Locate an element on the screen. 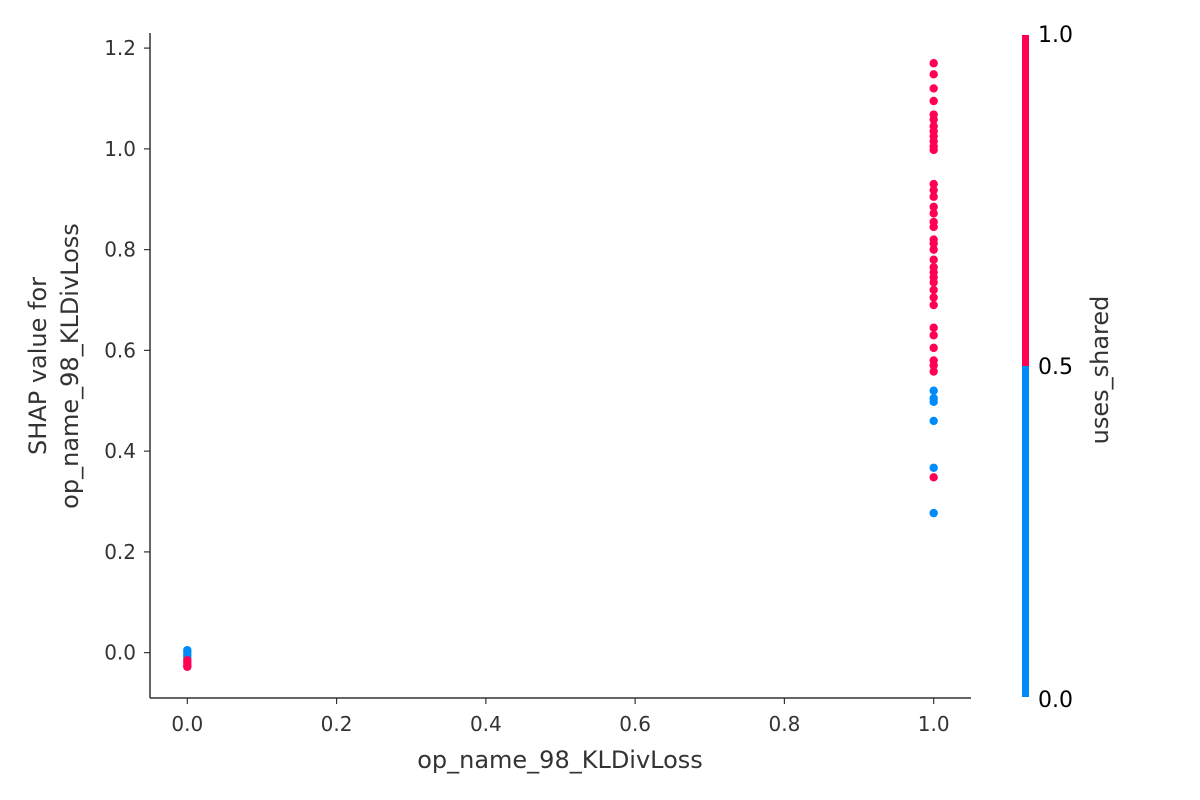 This screenshot has height=800, width=1200. x-tick-label: 0.0 is located at coordinates (187, 724).